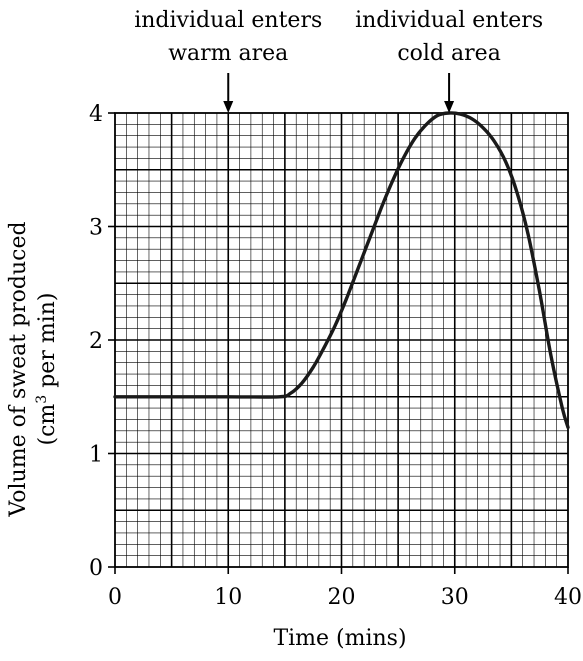 Image resolution: width=583 pixels, height=661 pixels. Describe the element at coordinates (339, 638) in the screenshot. I see `x-axis-label: Time (mins)` at that location.